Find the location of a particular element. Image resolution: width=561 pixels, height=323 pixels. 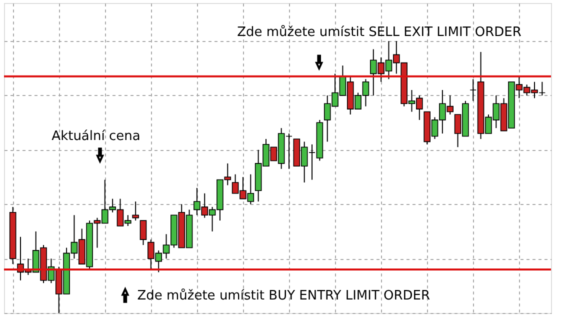

annotation: Aktuální cena is located at coordinates (96, 136).